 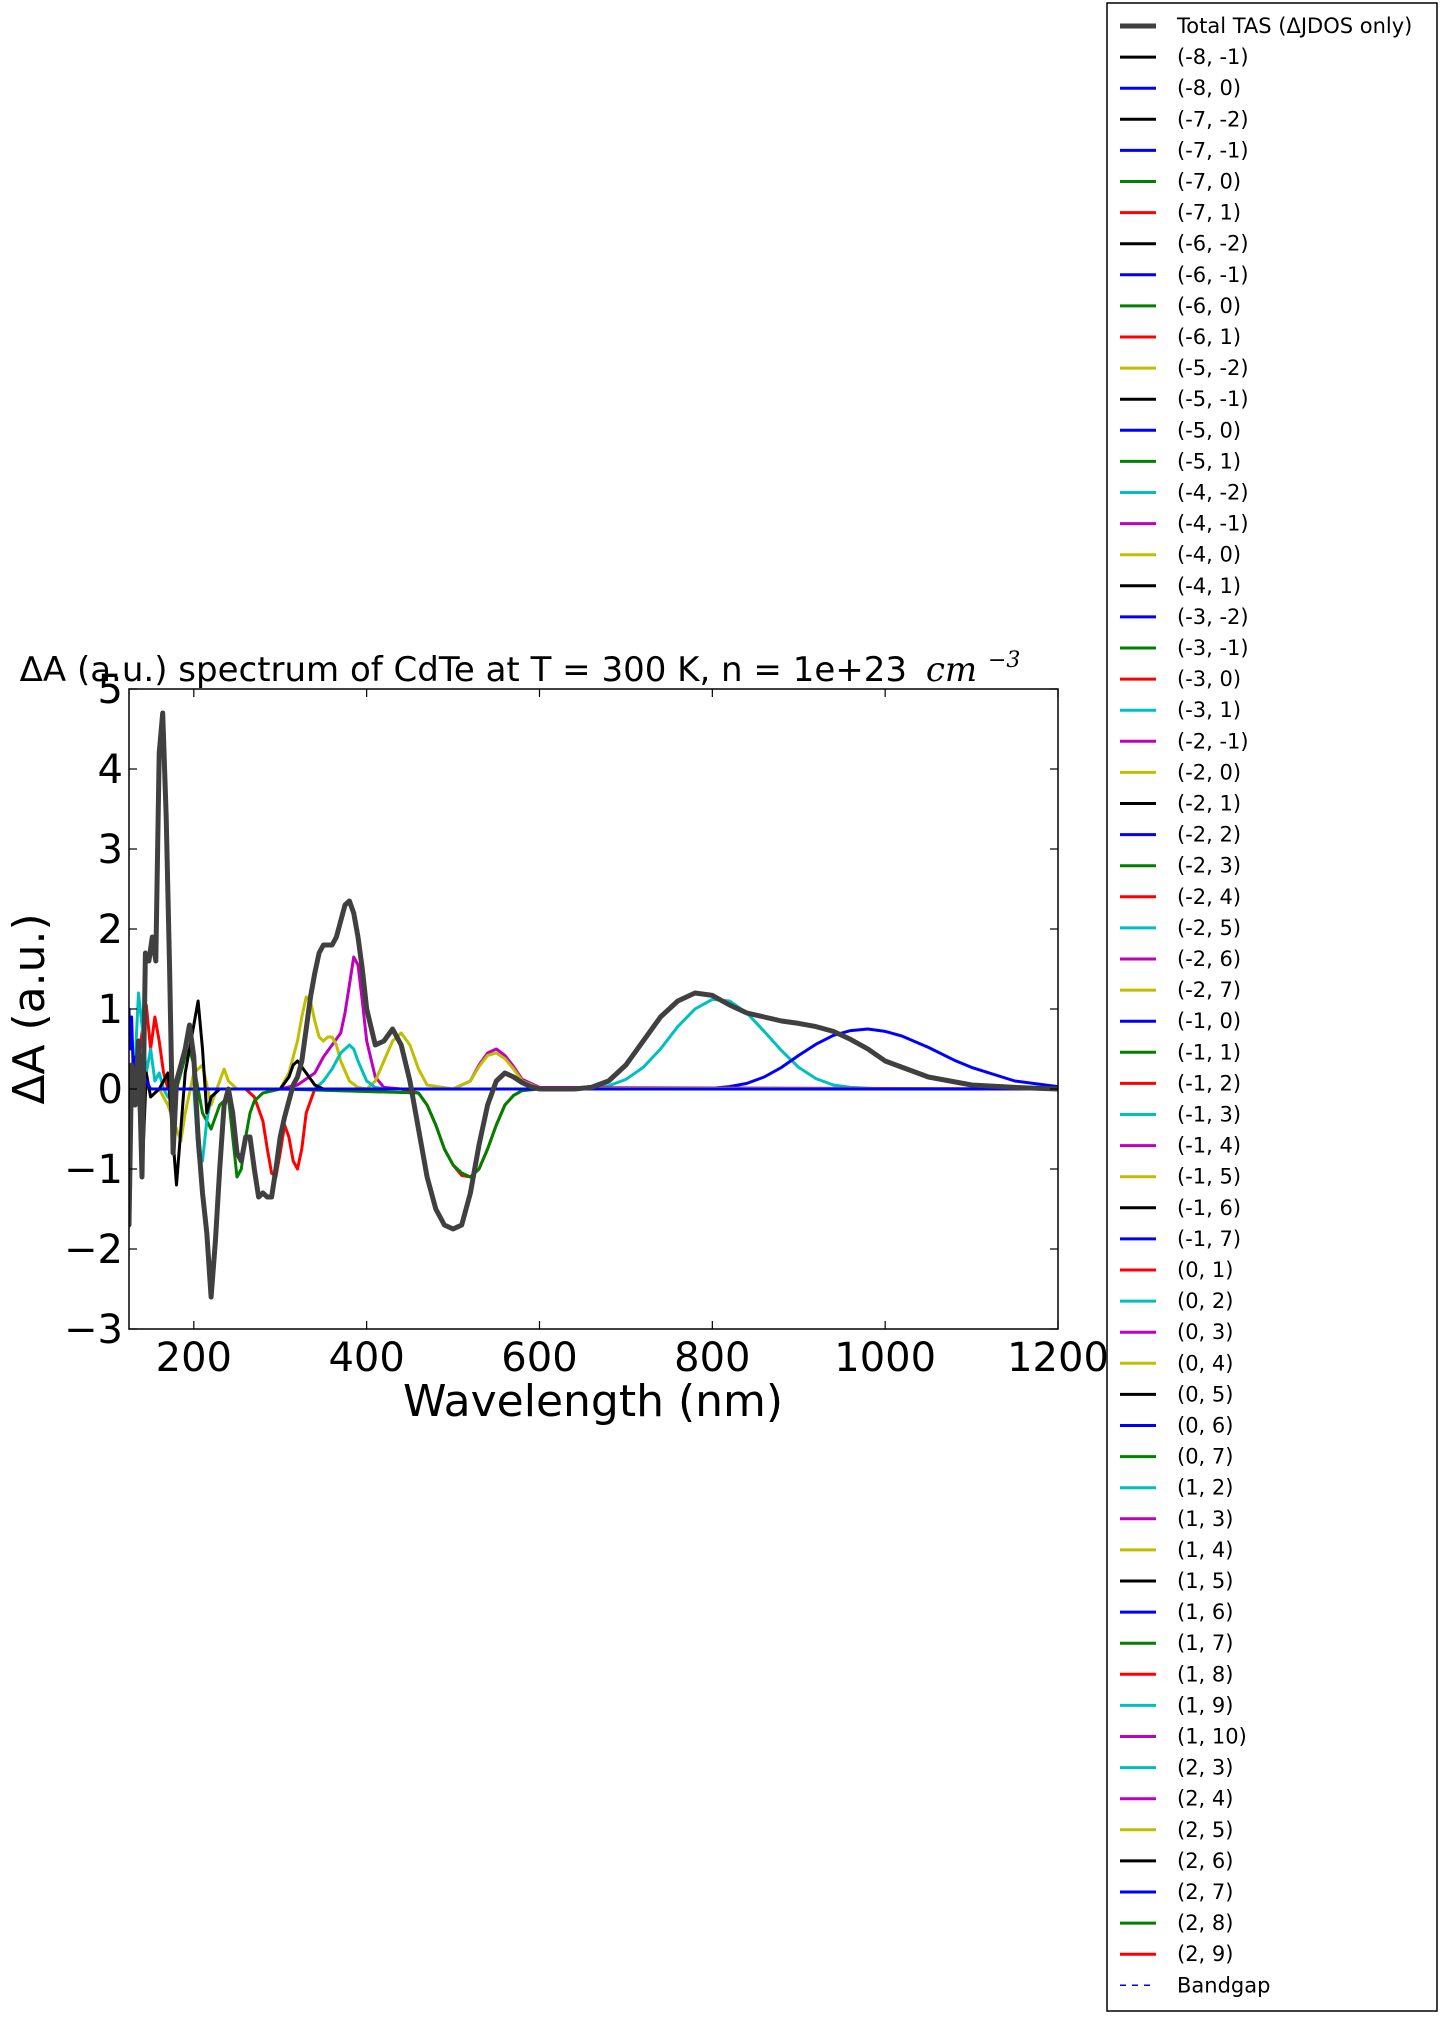 I want to click on y-axis-label: ΔA (a.u.), so click(x=29, y=1008).